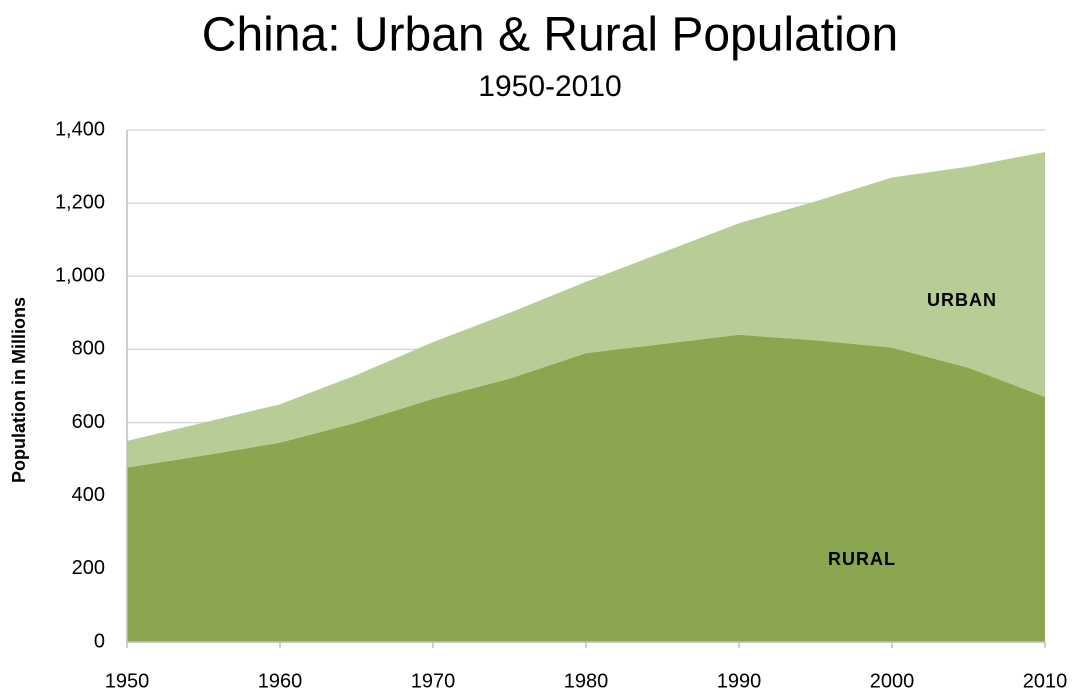  What do you see at coordinates (99, 641) in the screenshot?
I see `y-tick-label: 0` at bounding box center [99, 641].